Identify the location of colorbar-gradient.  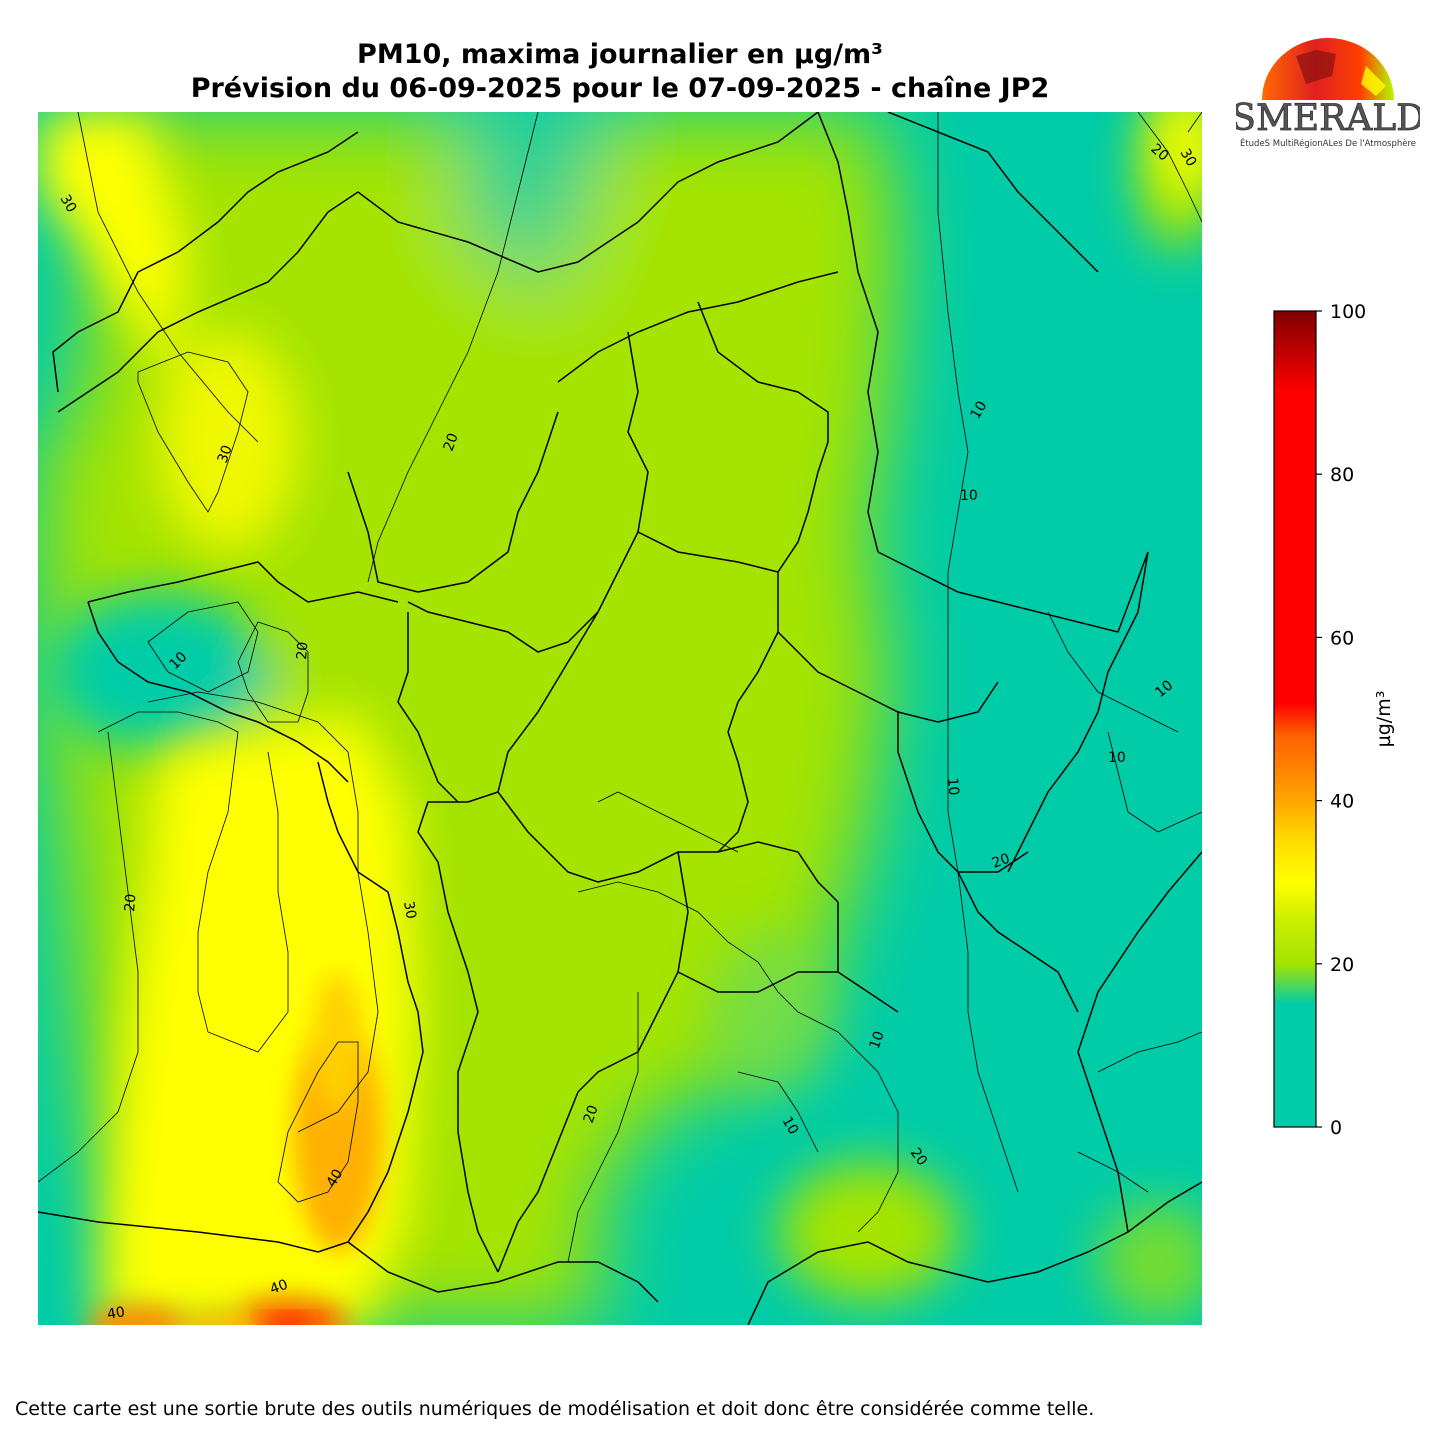
(1295, 719).